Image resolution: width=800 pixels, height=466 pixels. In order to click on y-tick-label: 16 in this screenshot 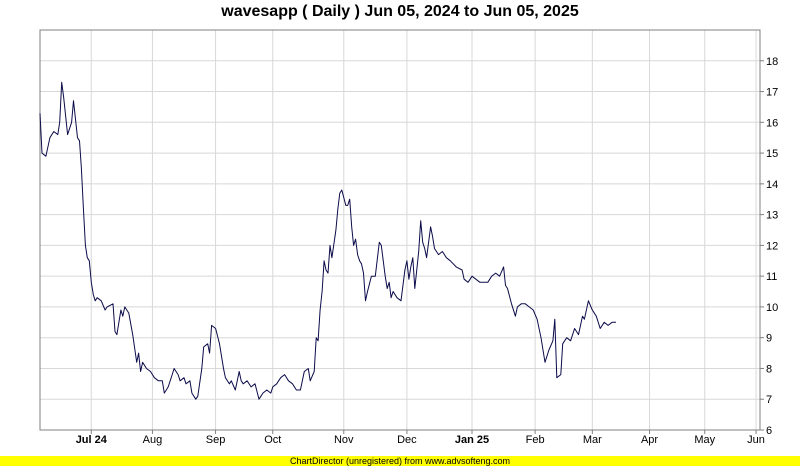, I will do `click(772, 123)`.